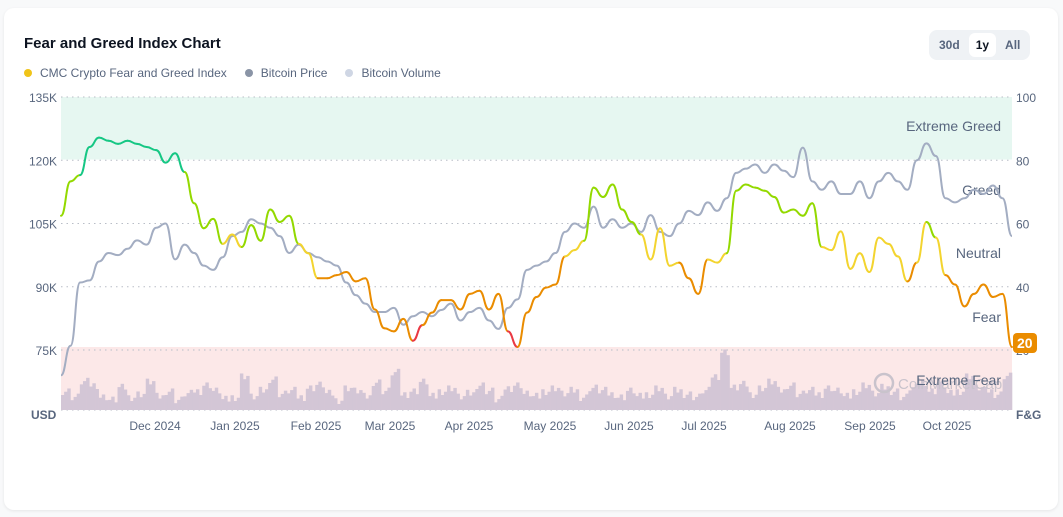 This screenshot has width=1063, height=517. Describe the element at coordinates (790, 426) in the screenshot. I see `x-tick: Aug 2025` at that location.